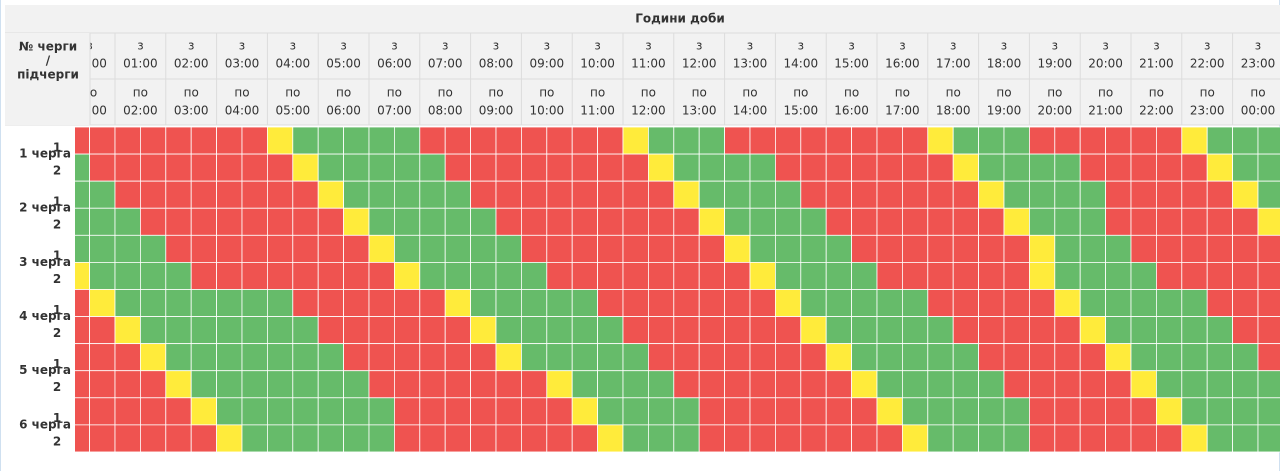  I want to click on hour-from: 18:00, so click(1004, 64).